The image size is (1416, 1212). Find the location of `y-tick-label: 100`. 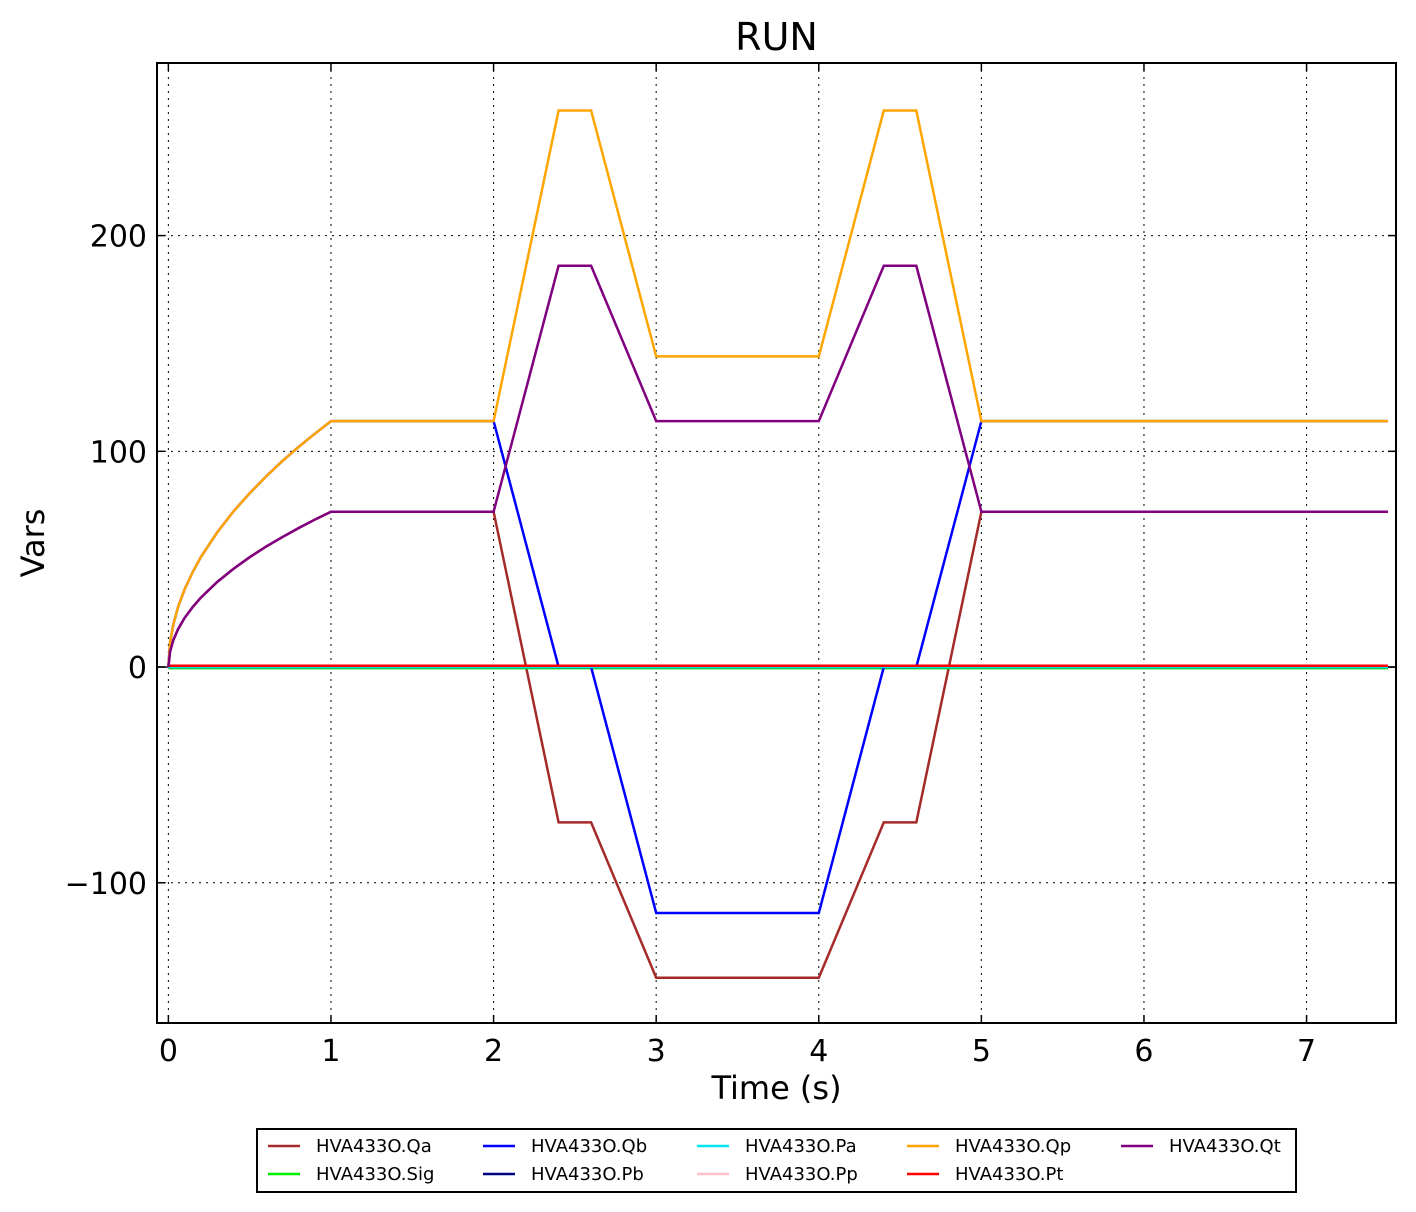

y-tick-label: 100 is located at coordinates (118, 452).